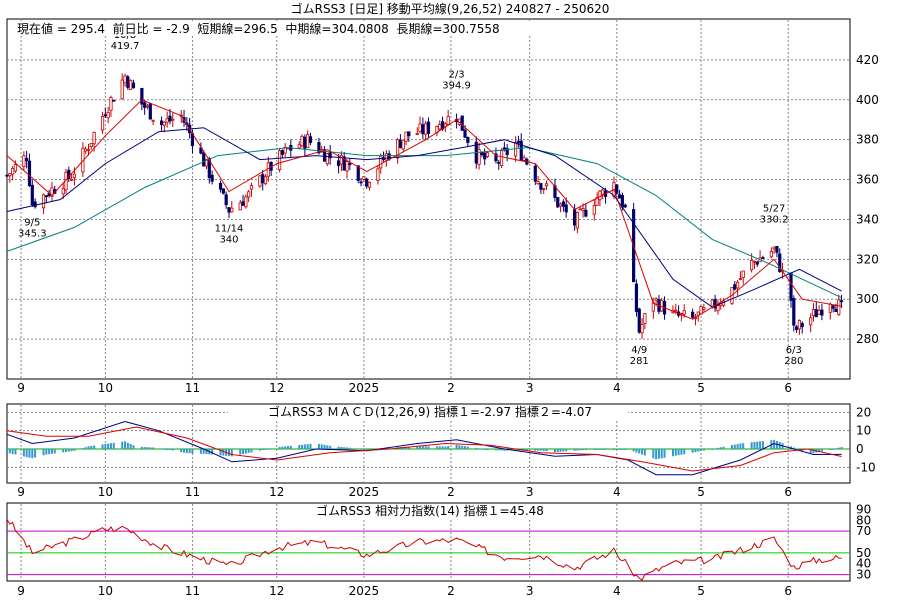 The width and height of the screenshot is (900, 604). What do you see at coordinates (701, 492) in the screenshot?
I see `month-label: 5` at bounding box center [701, 492].